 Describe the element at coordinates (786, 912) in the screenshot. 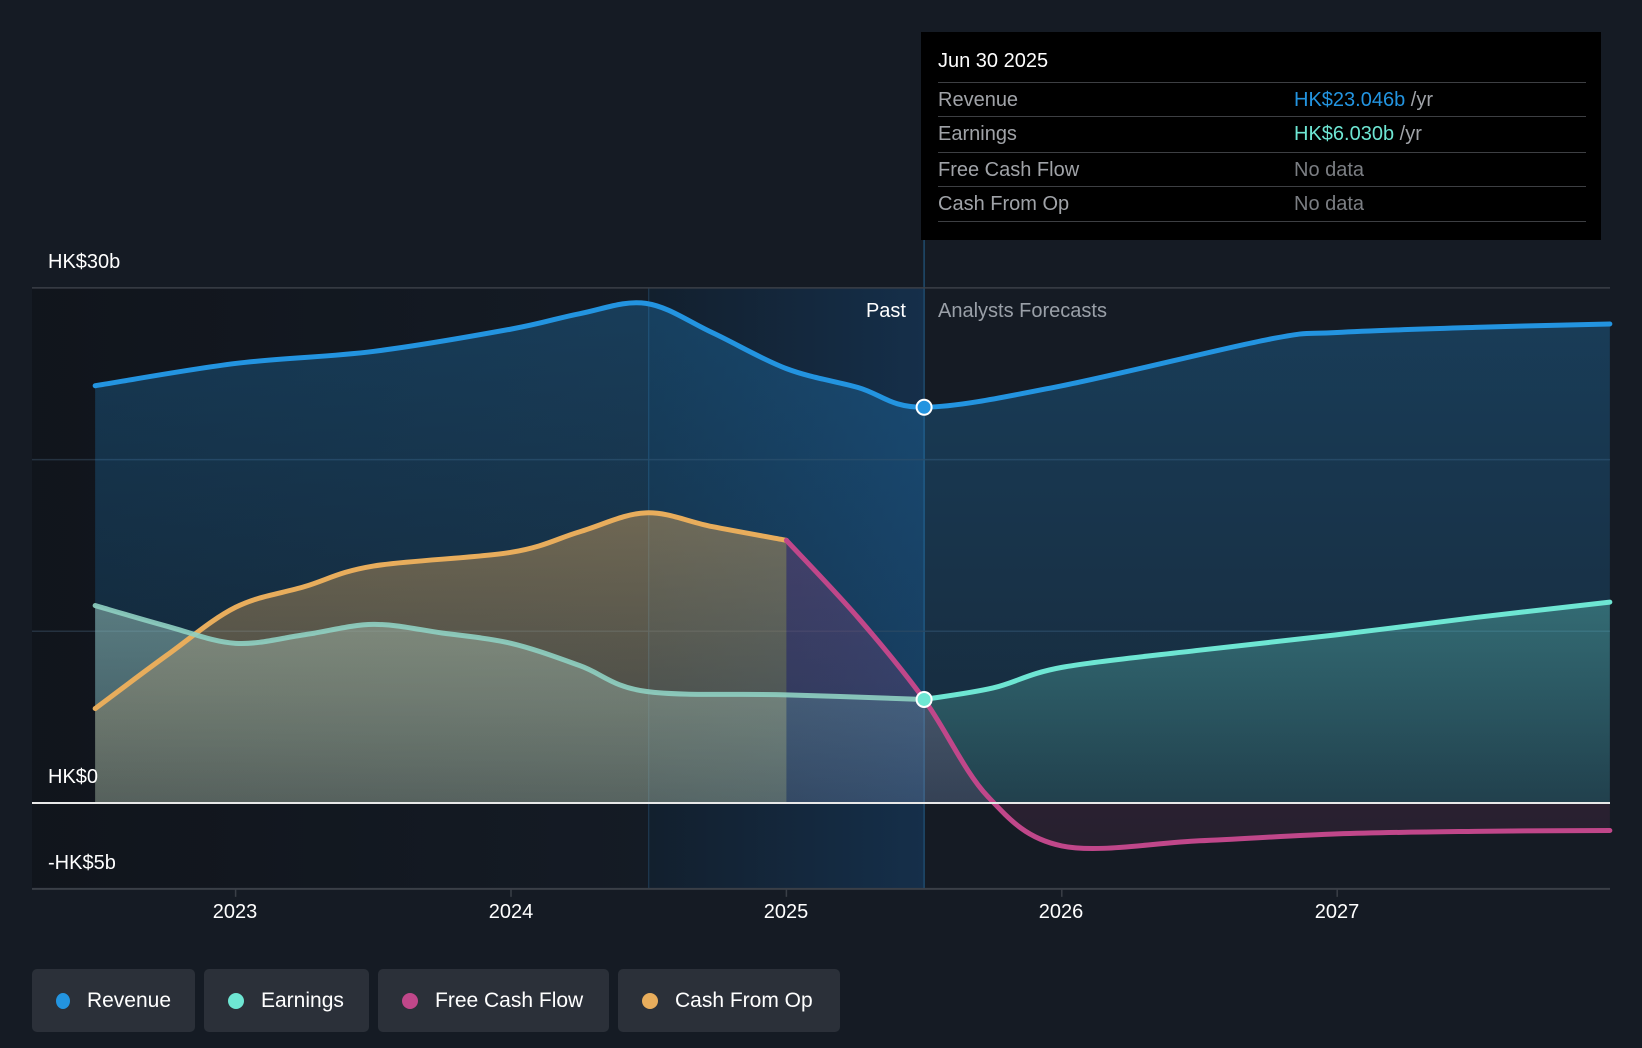

I see `x-tick-label-2025: 2025` at that location.